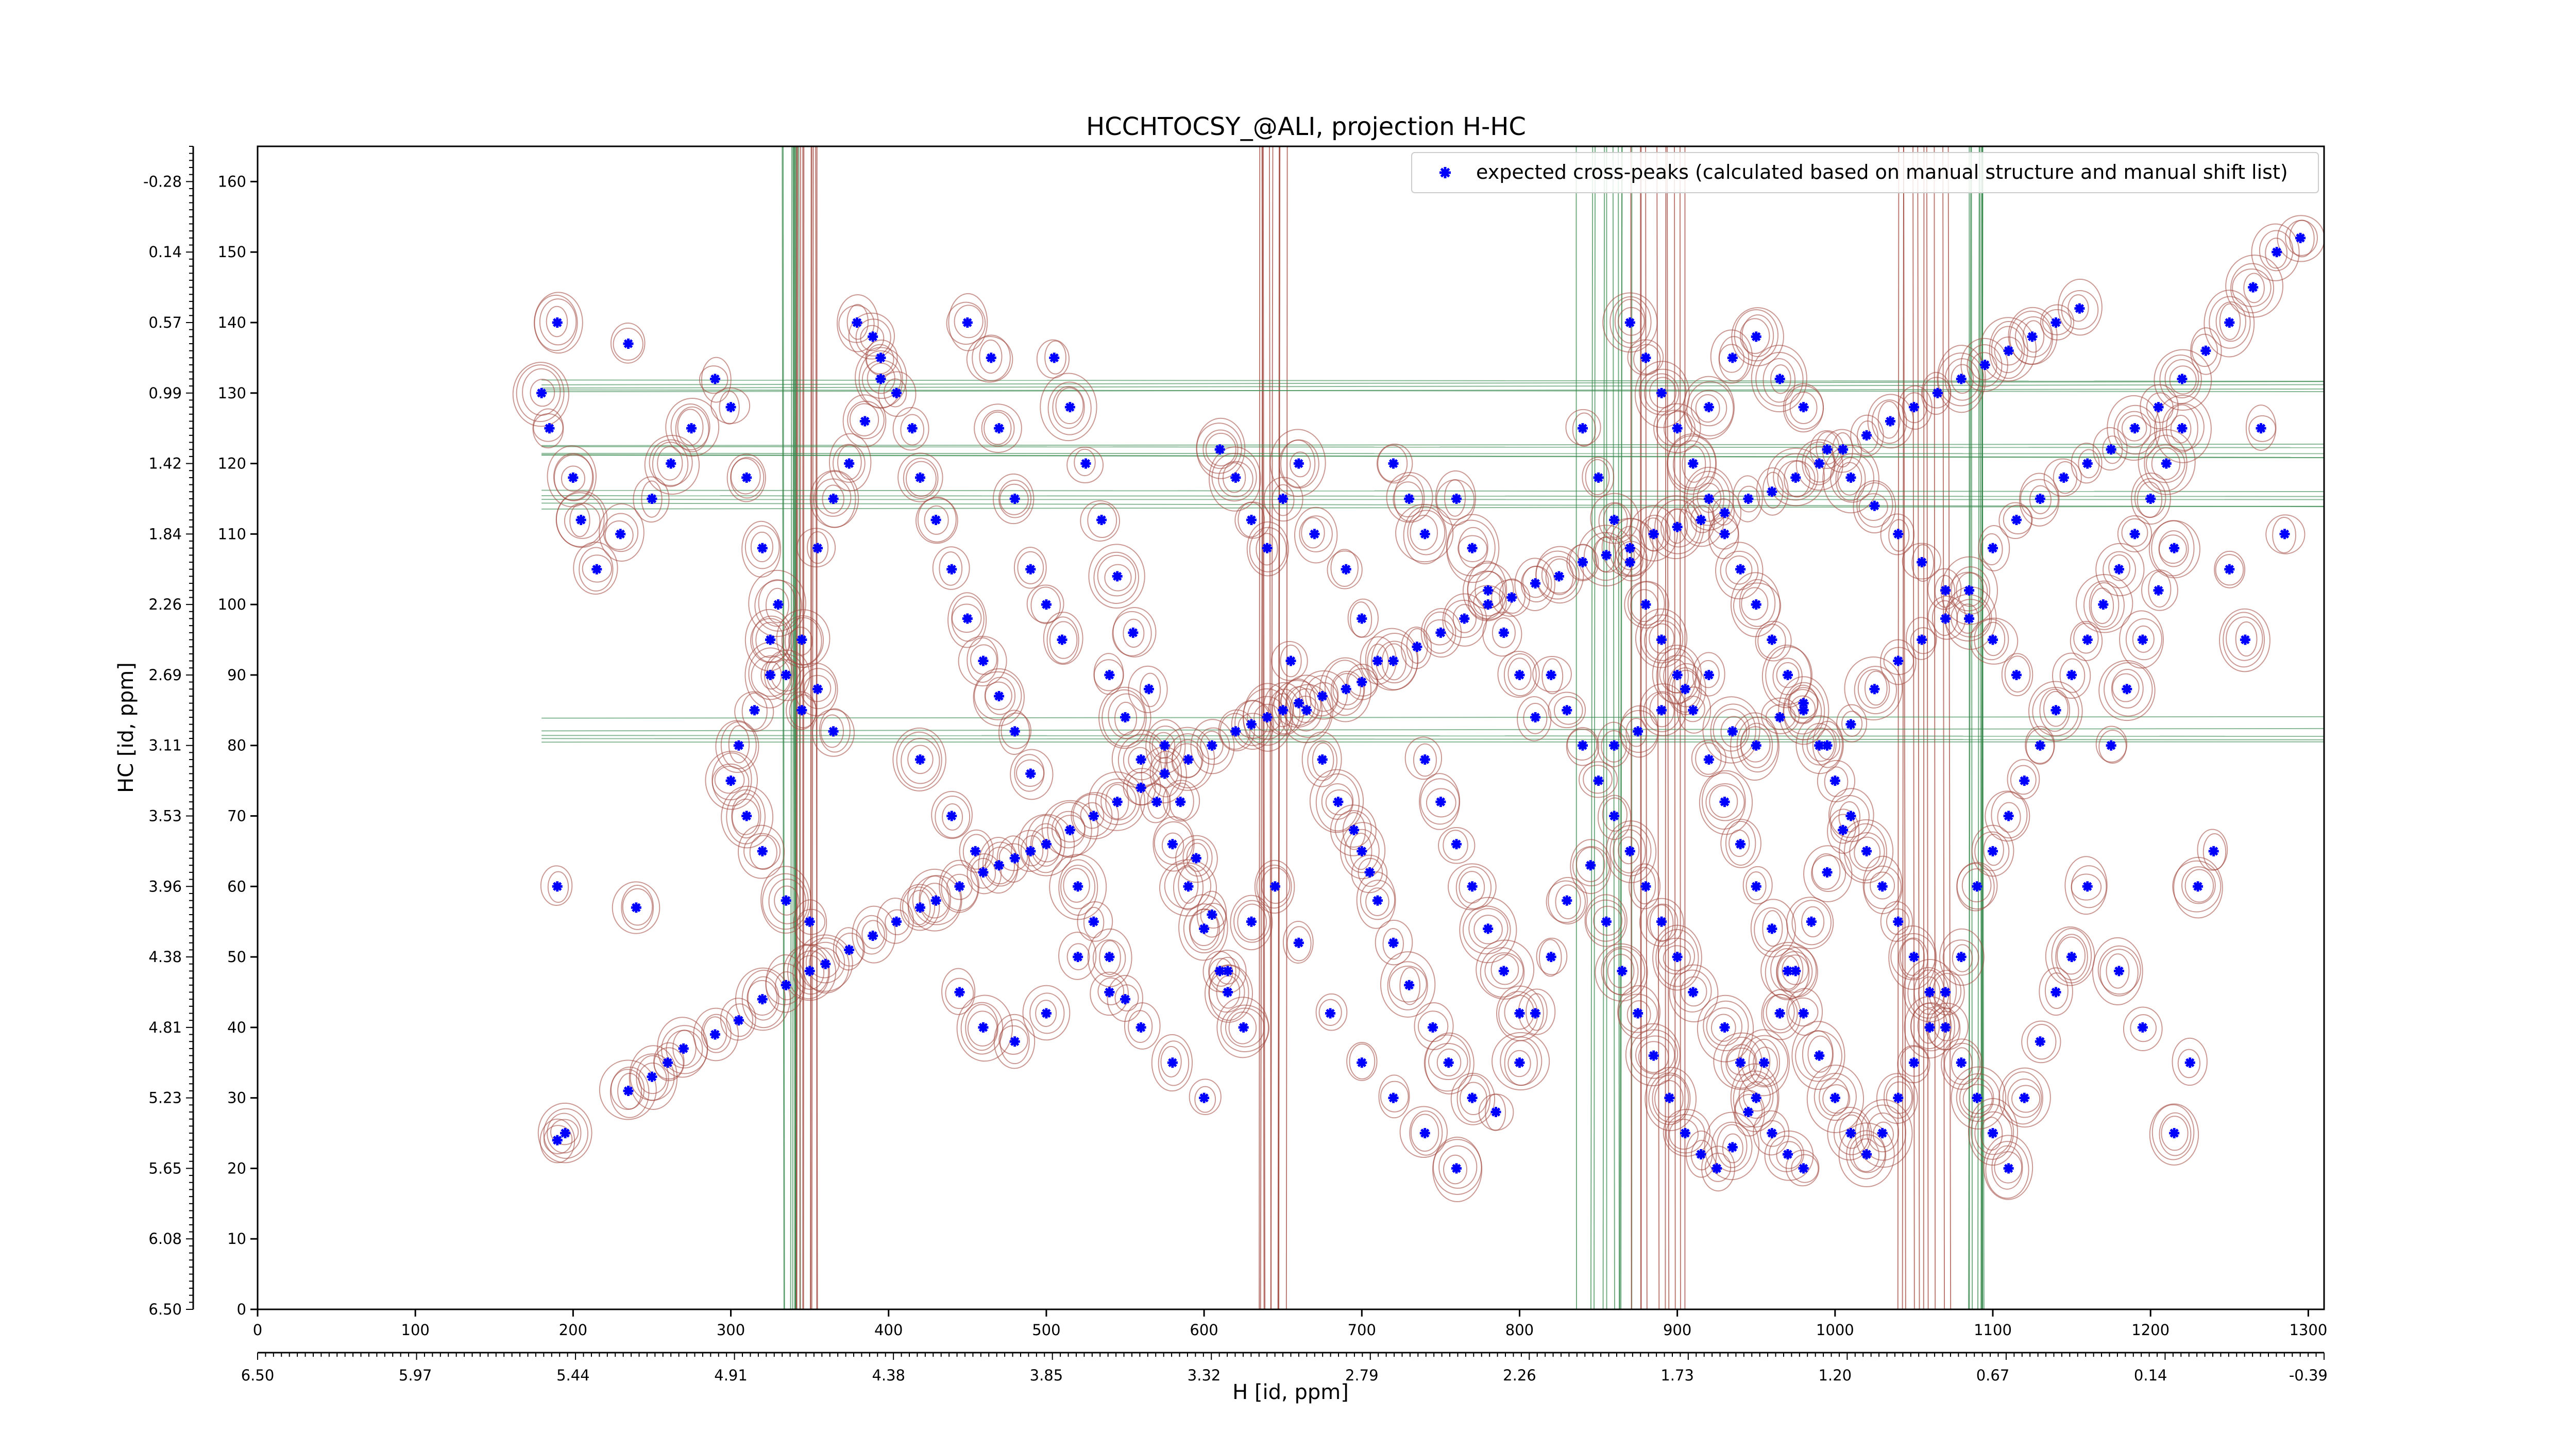 This screenshot has width=2576, height=1449. I want to click on x-ppm-tick-label: 5.97, so click(415, 1375).